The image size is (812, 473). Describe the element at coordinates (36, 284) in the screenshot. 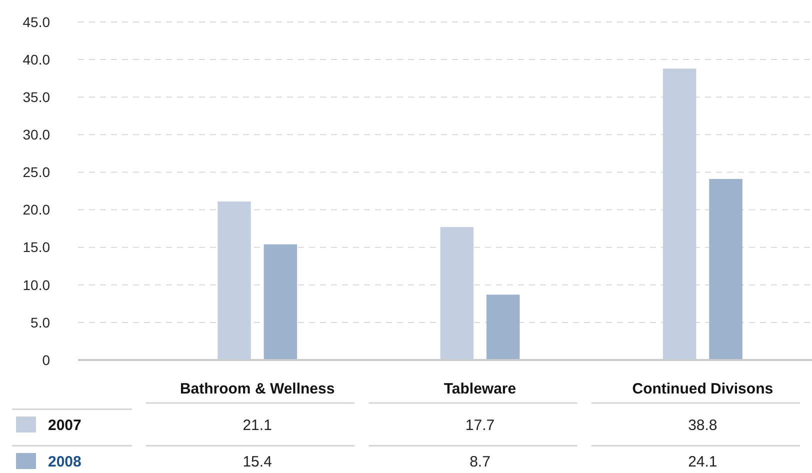

I see `y-tick-label: 10.0` at that location.